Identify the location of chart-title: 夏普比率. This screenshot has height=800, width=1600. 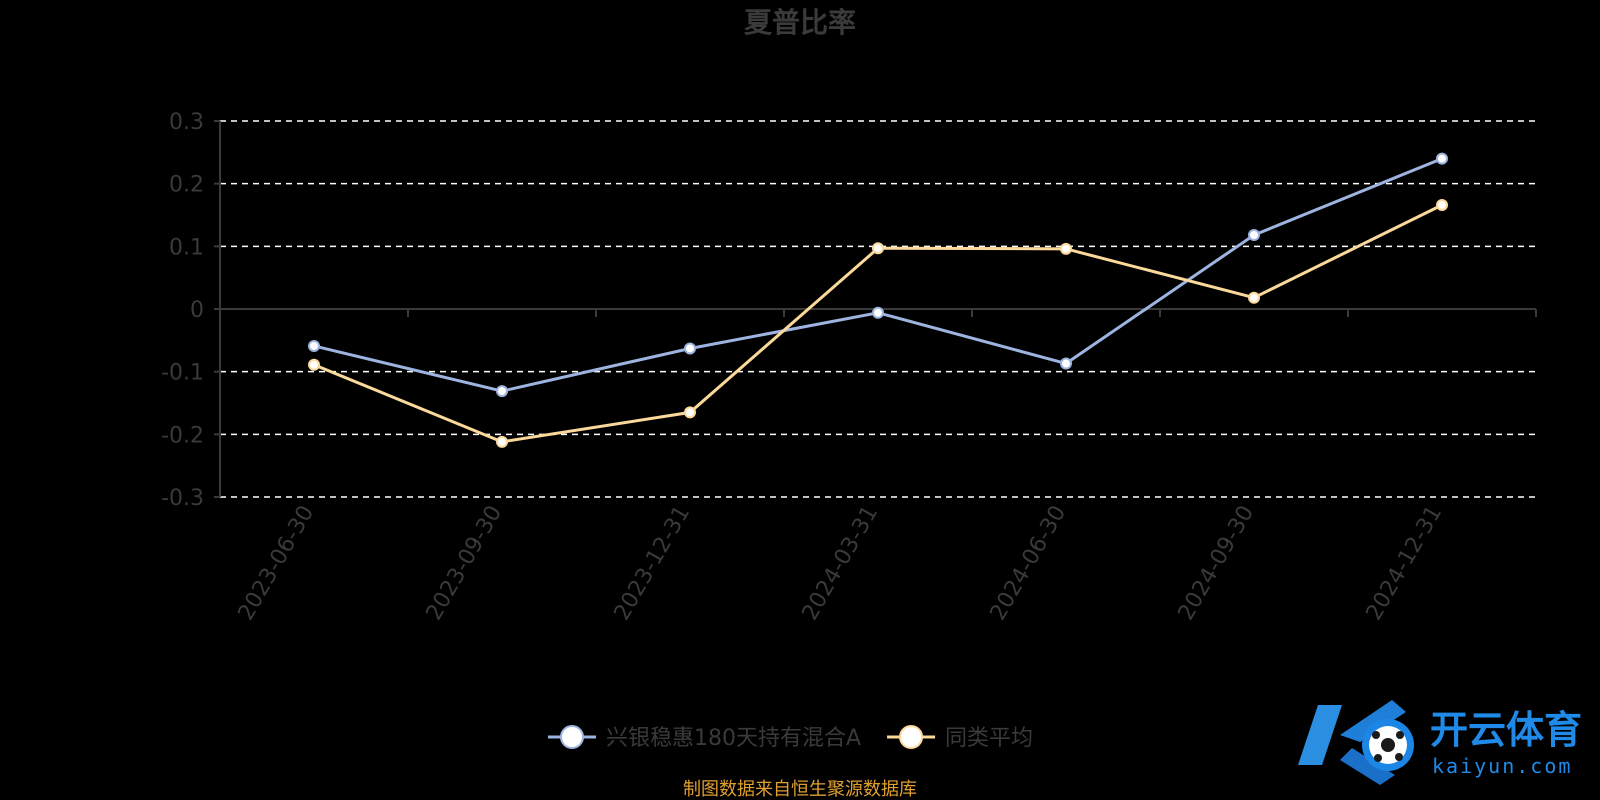
(800, 22).